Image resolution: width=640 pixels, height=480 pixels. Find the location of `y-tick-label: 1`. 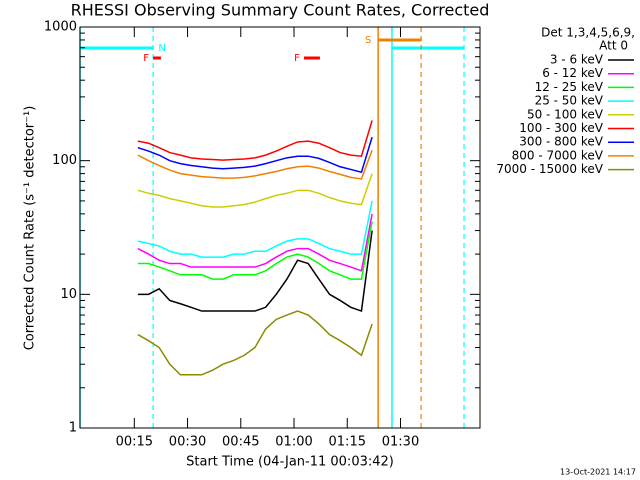

y-tick-label: 1 is located at coordinates (73, 428).